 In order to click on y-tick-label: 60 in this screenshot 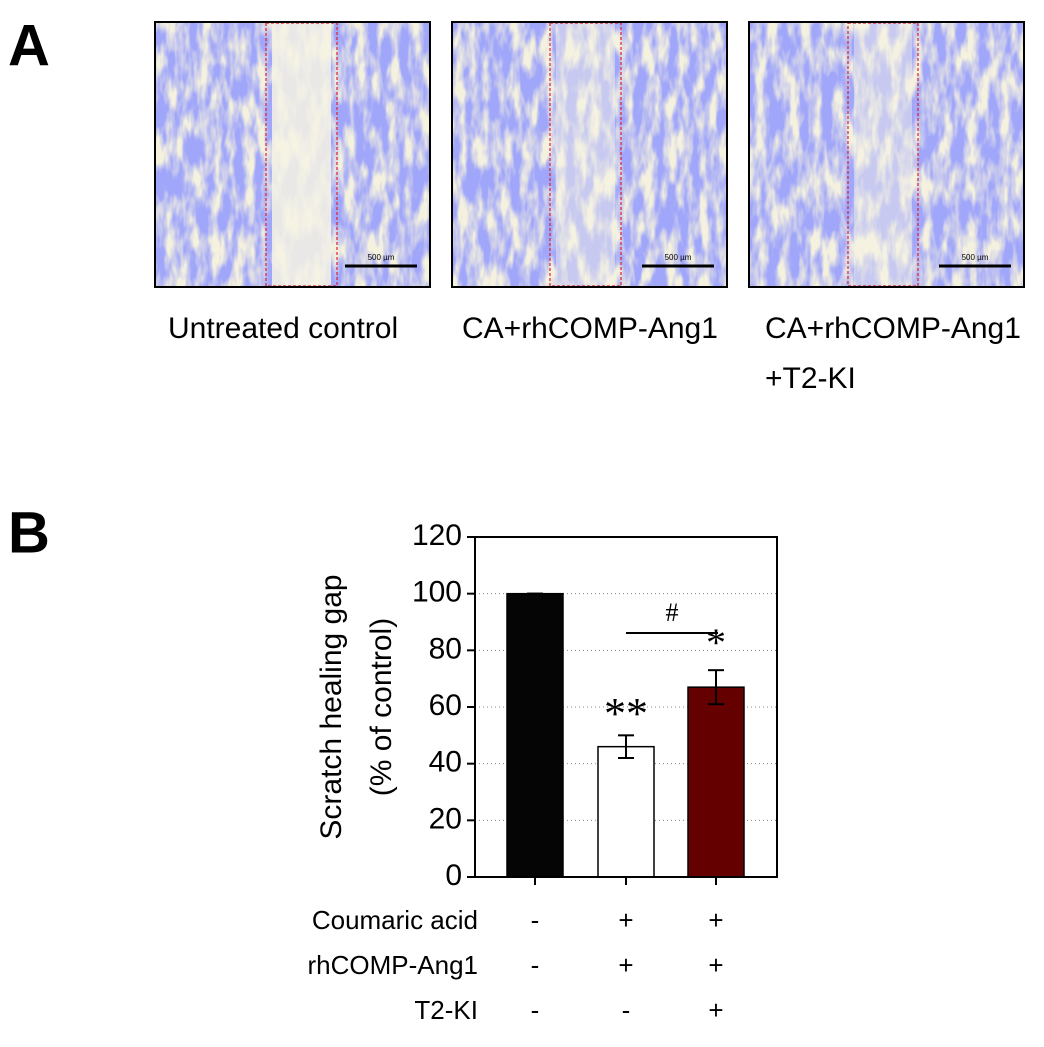, I will do `click(445, 705)`.